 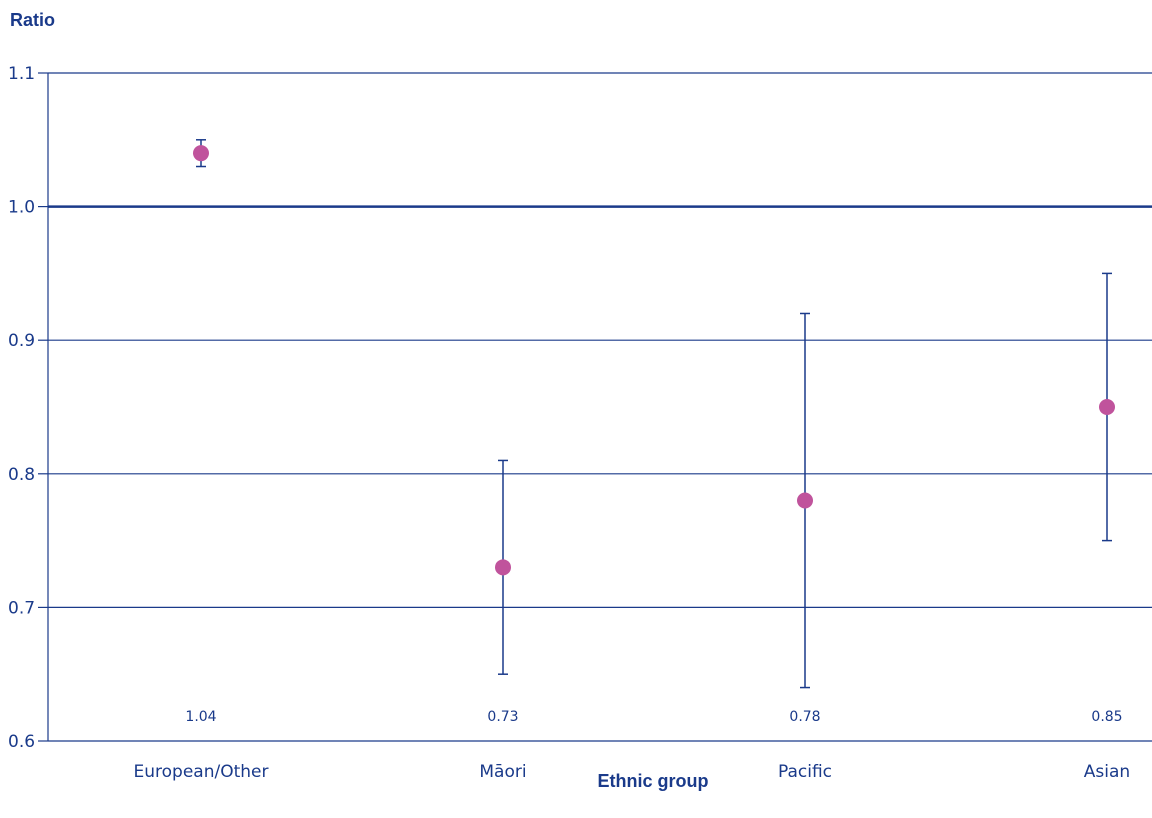 What do you see at coordinates (1106, 717) in the screenshot?
I see `data-label: 0.85` at bounding box center [1106, 717].